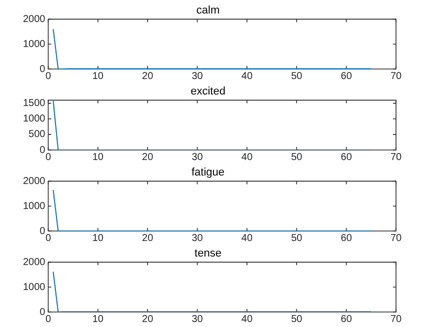  I want to click on y-tick-label: 500, so click(37, 134).